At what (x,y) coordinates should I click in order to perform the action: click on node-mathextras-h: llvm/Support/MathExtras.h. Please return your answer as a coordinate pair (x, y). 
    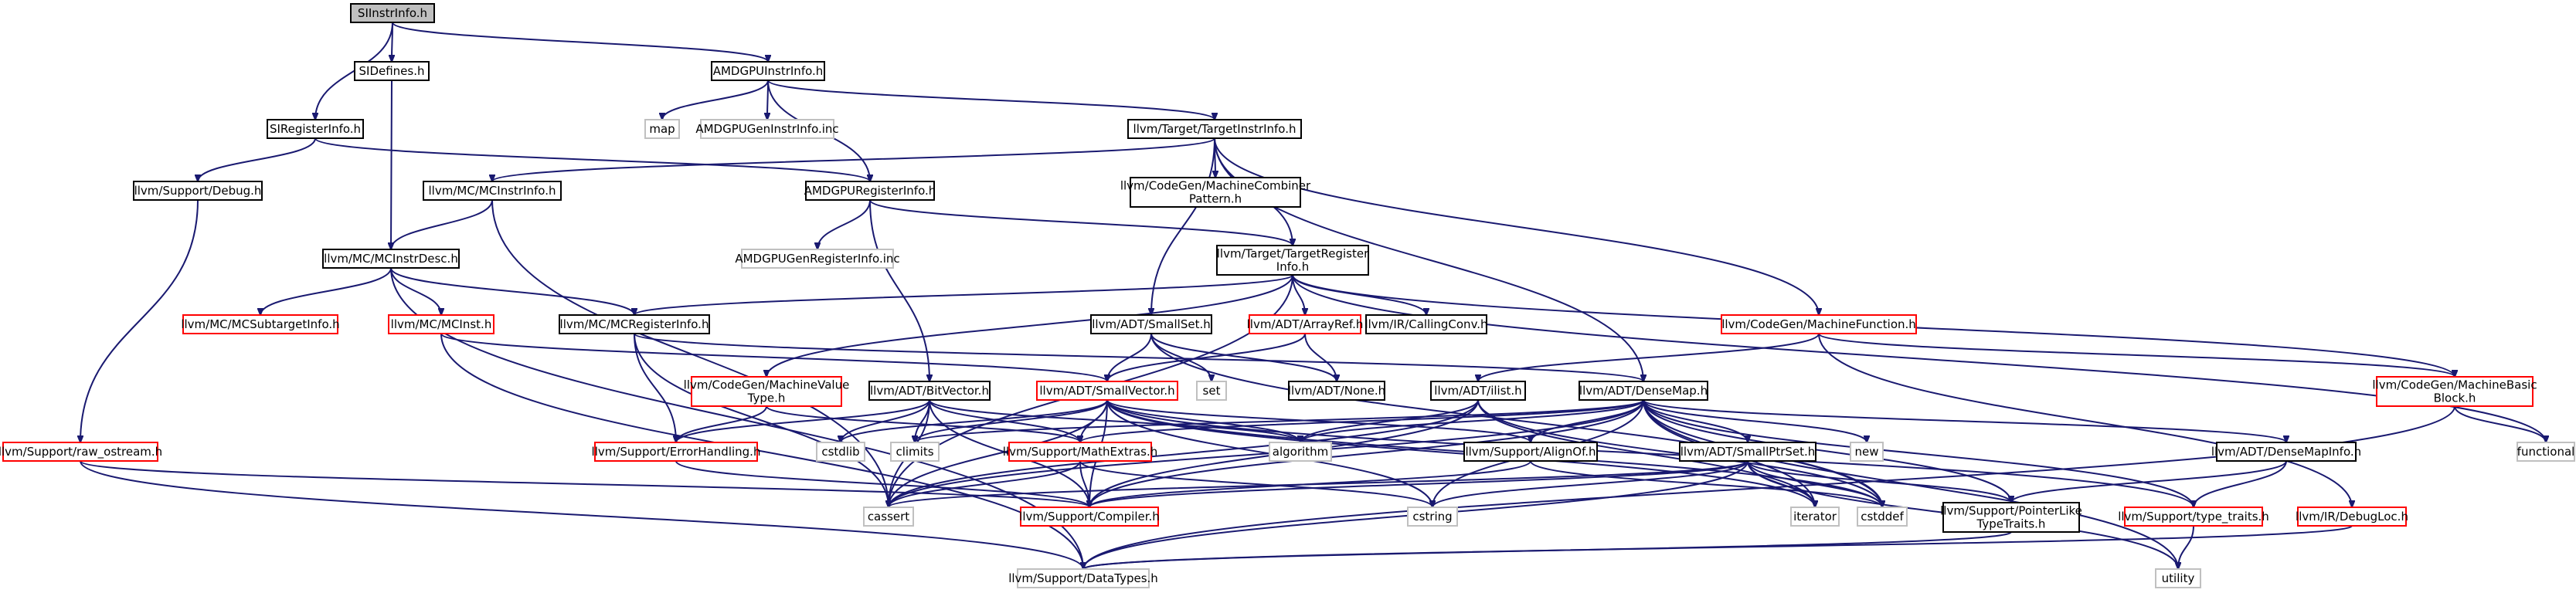
    Looking at the image, I should click on (1080, 452).